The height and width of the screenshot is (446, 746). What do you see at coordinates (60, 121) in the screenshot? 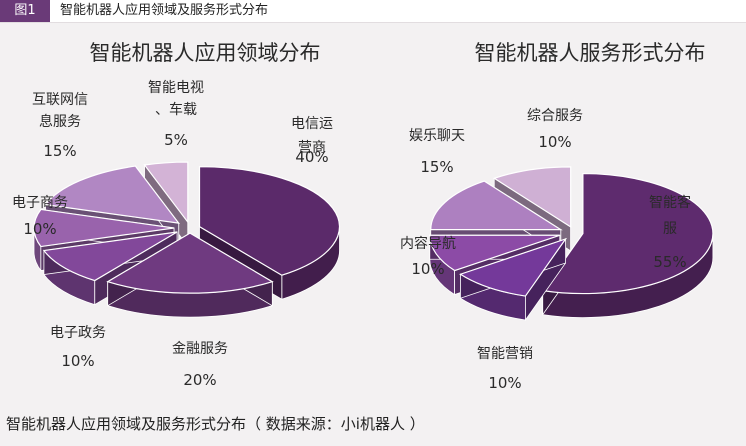
I see `slice-label-line: 息服务` at bounding box center [60, 121].